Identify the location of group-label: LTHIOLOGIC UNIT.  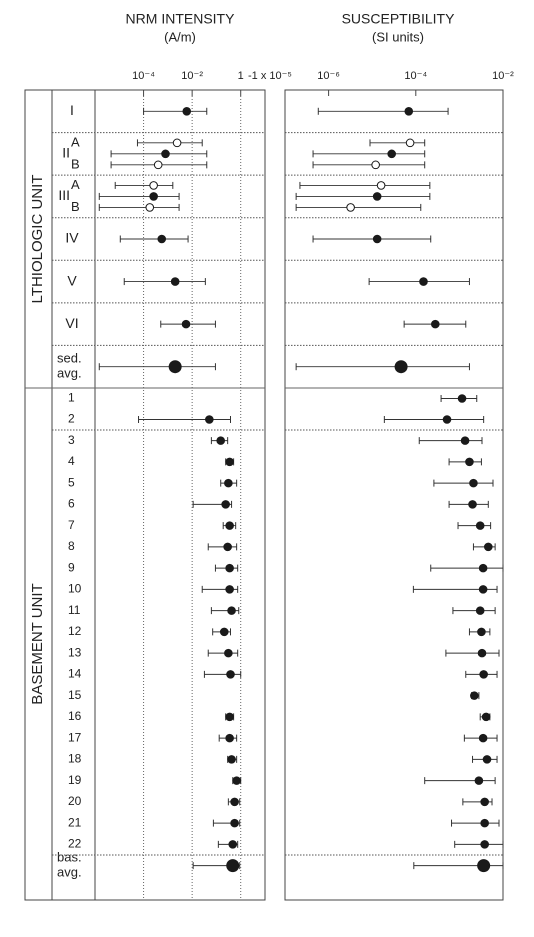
(37, 239).